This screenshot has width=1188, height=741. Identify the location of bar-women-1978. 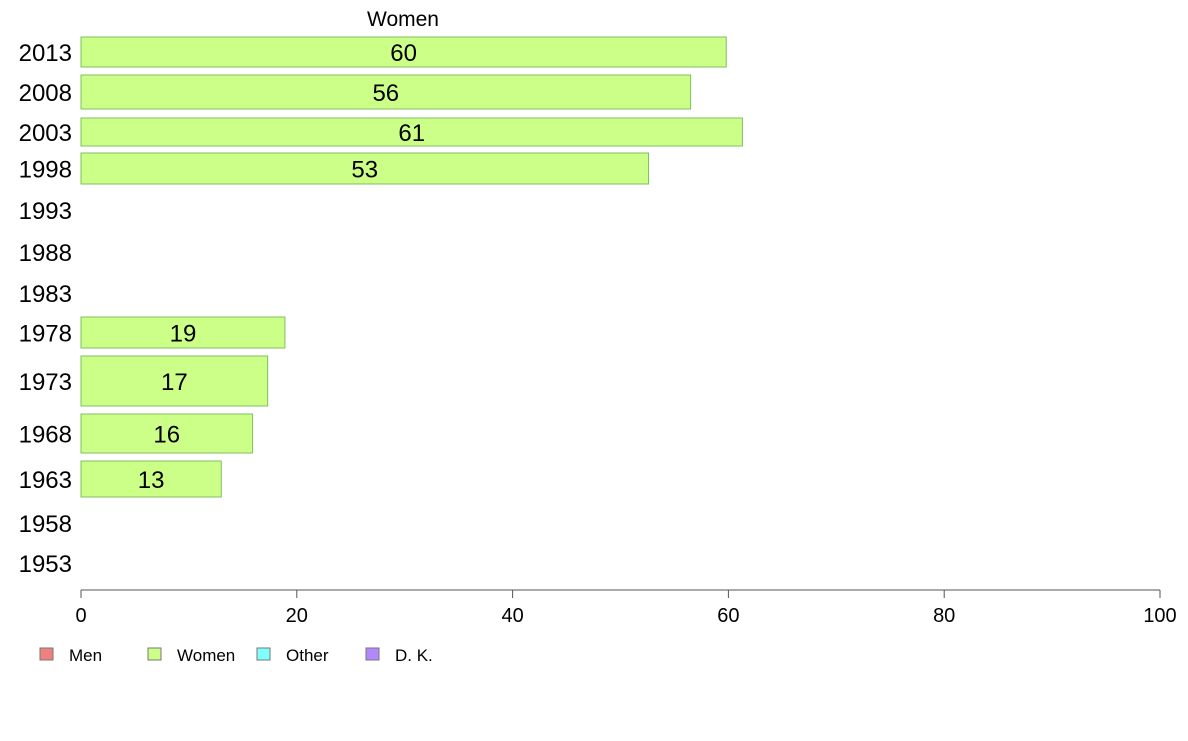
(183, 332).